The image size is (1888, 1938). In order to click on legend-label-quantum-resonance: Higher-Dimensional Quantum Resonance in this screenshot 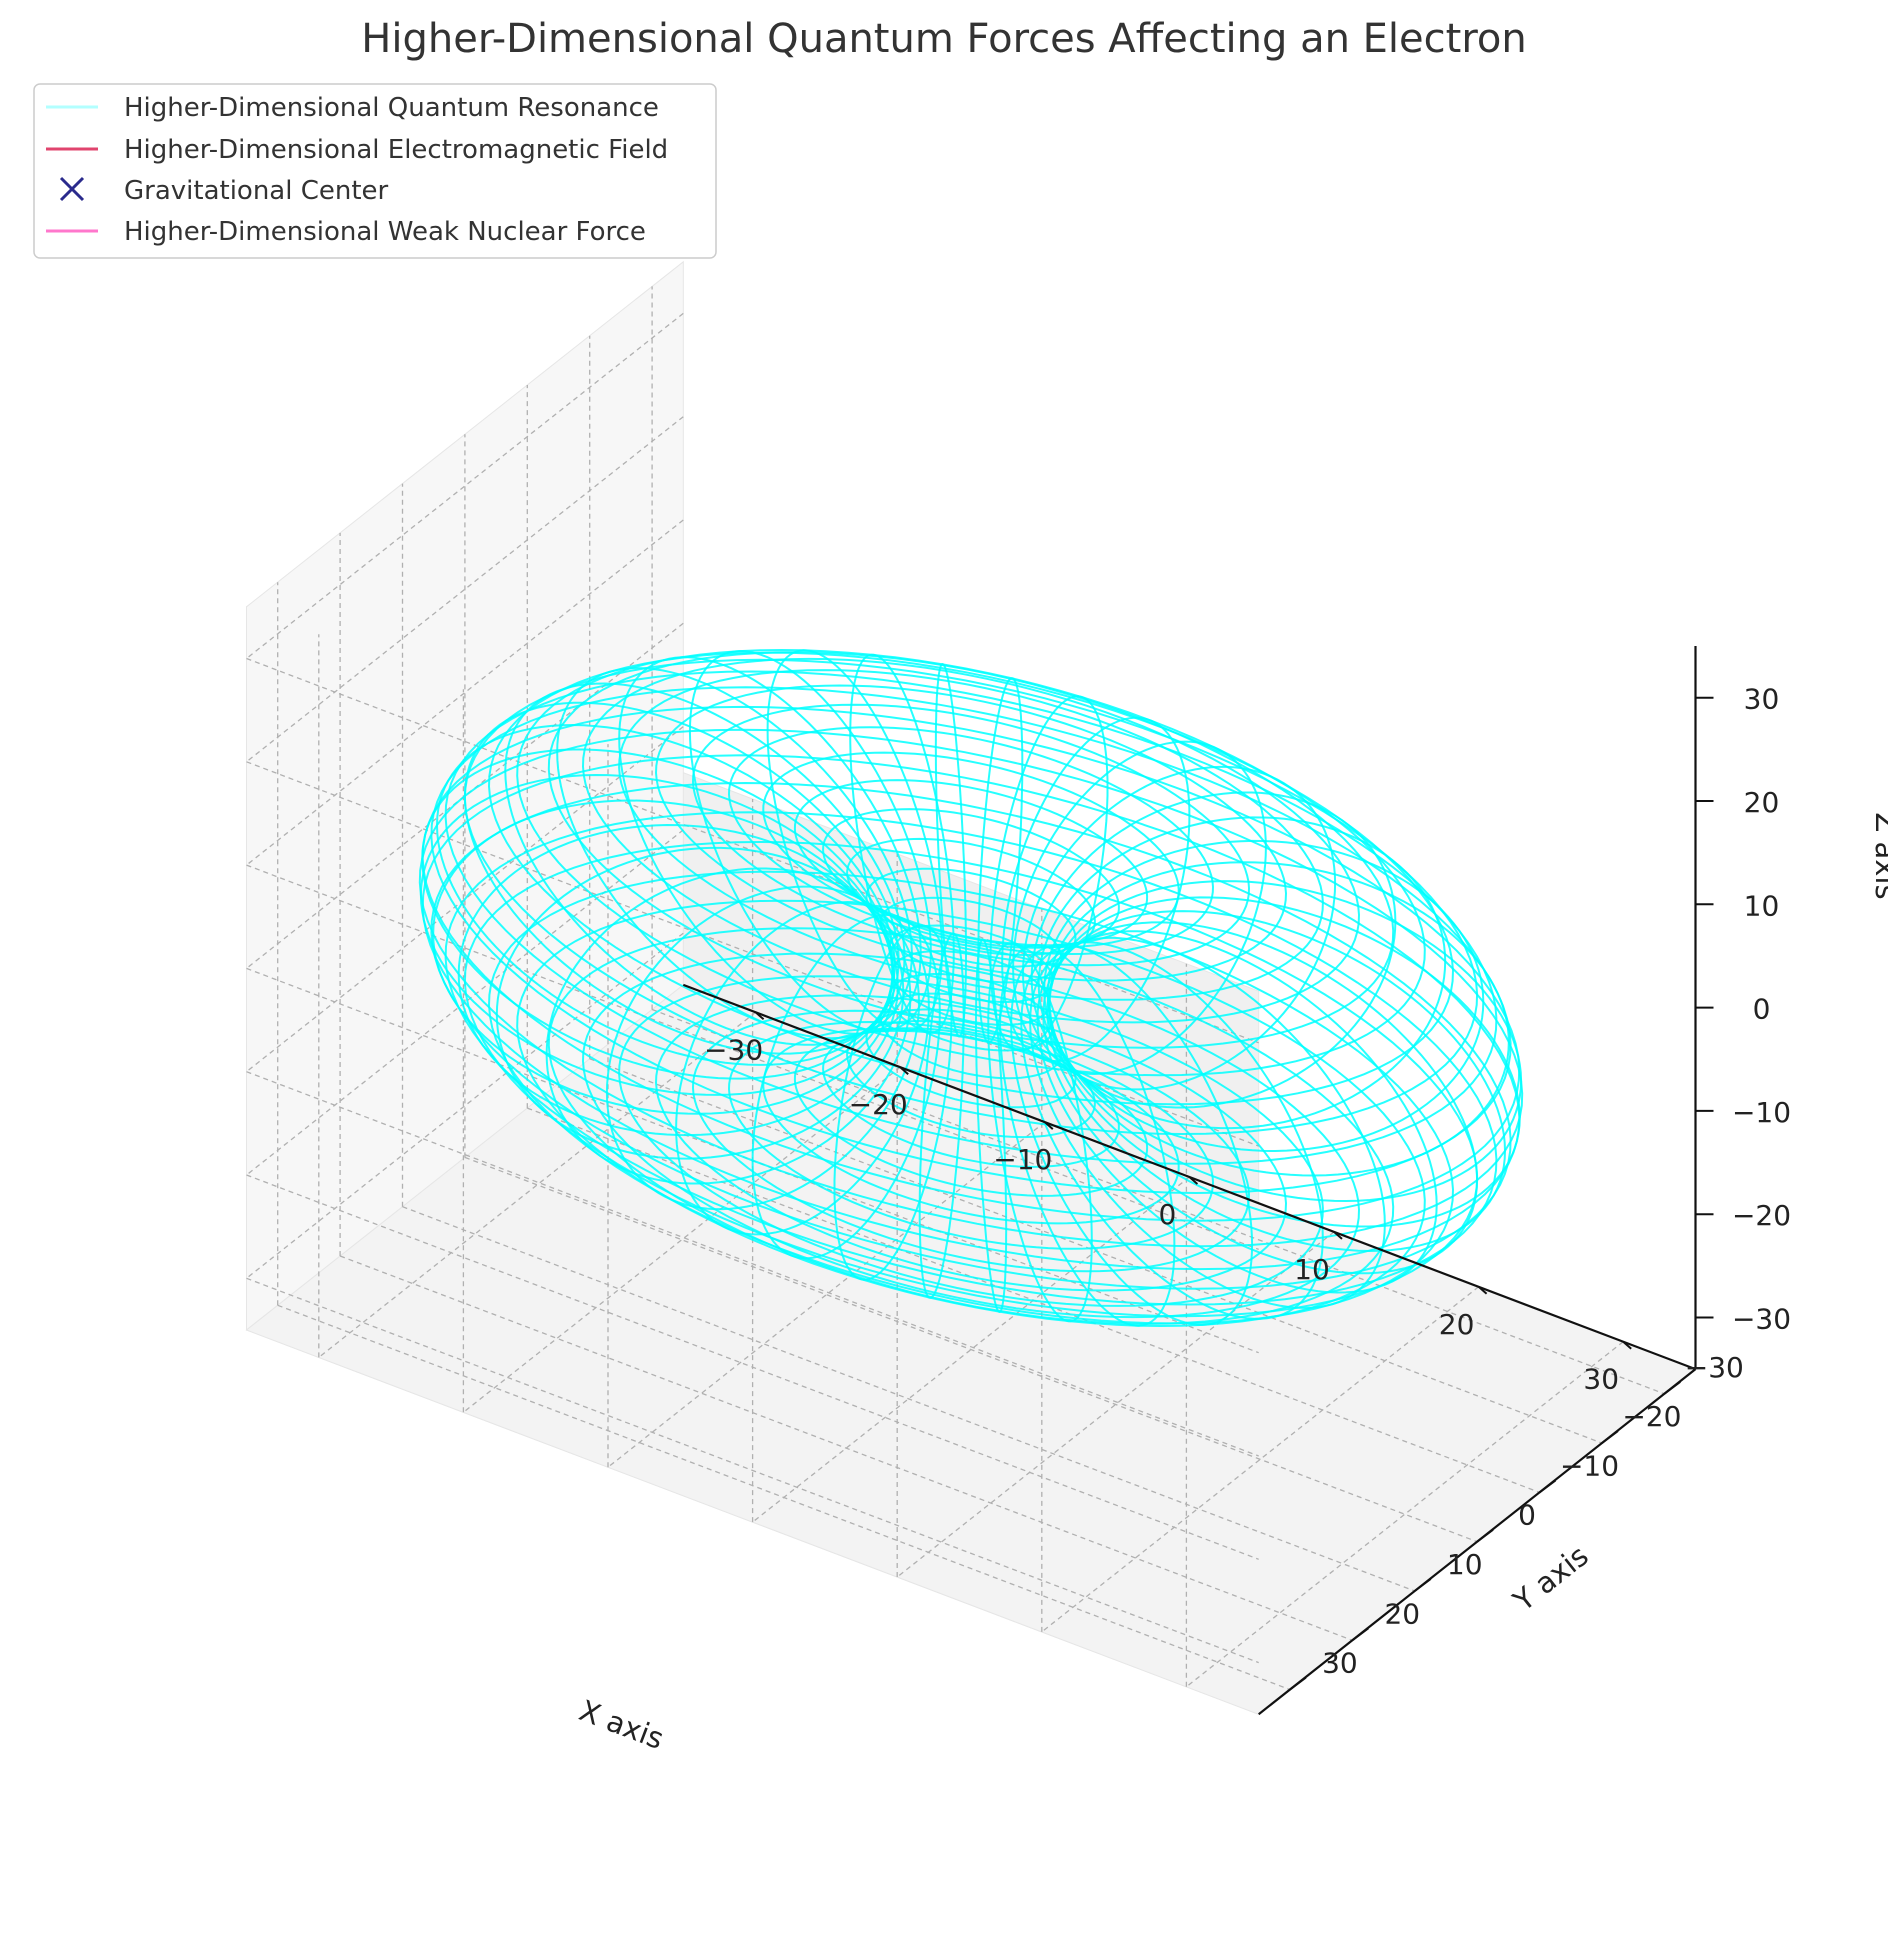, I will do `click(391, 108)`.